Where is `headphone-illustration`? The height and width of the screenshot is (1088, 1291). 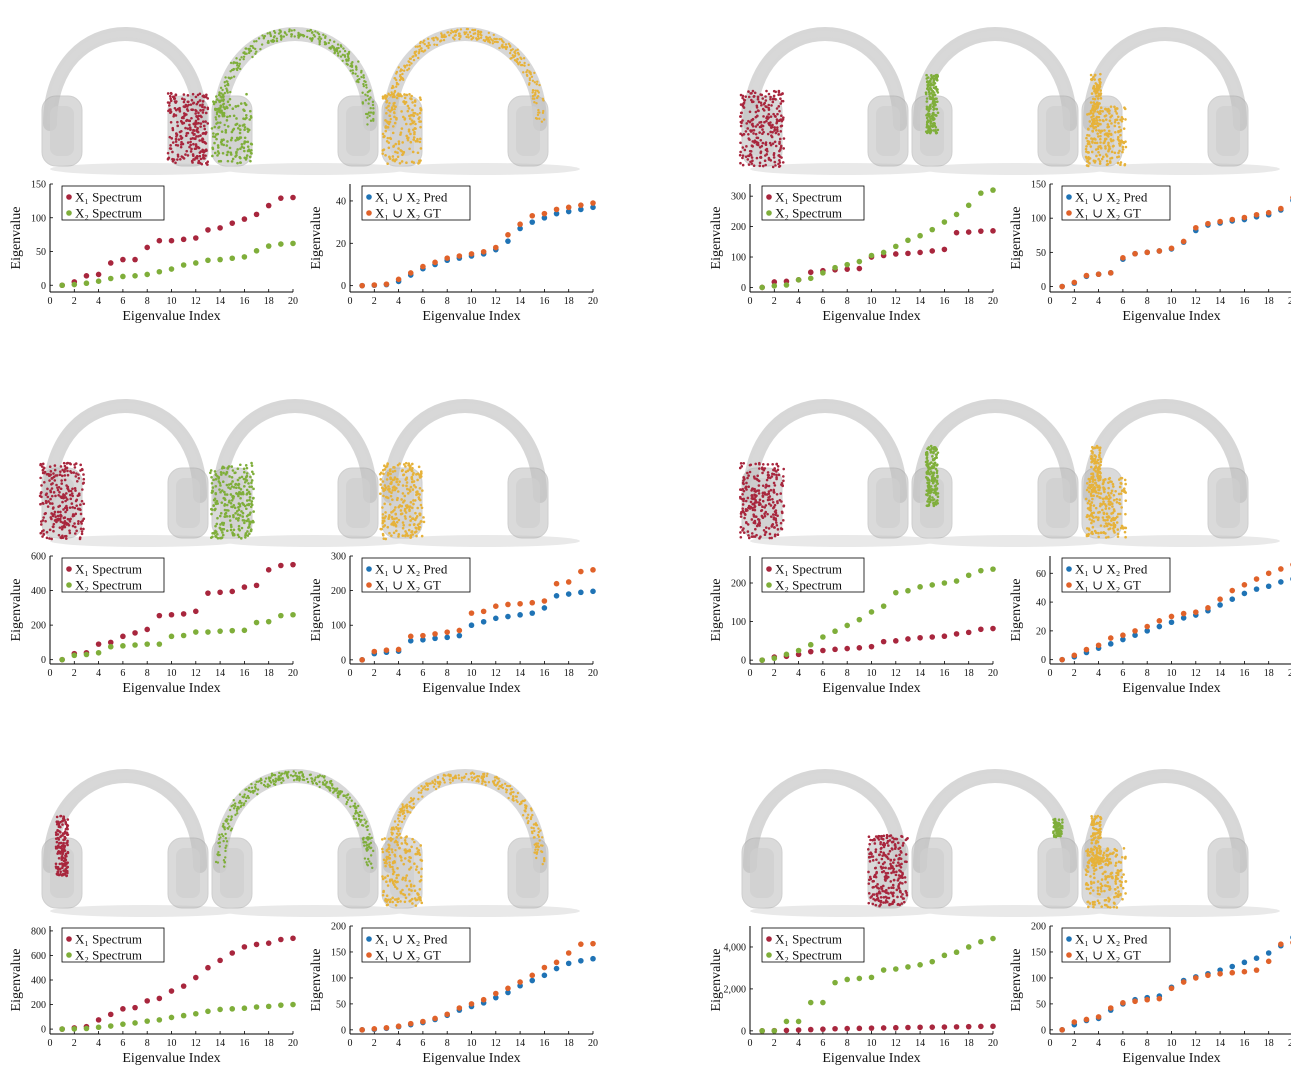
headphone-illustration is located at coordinates (1181, 846).